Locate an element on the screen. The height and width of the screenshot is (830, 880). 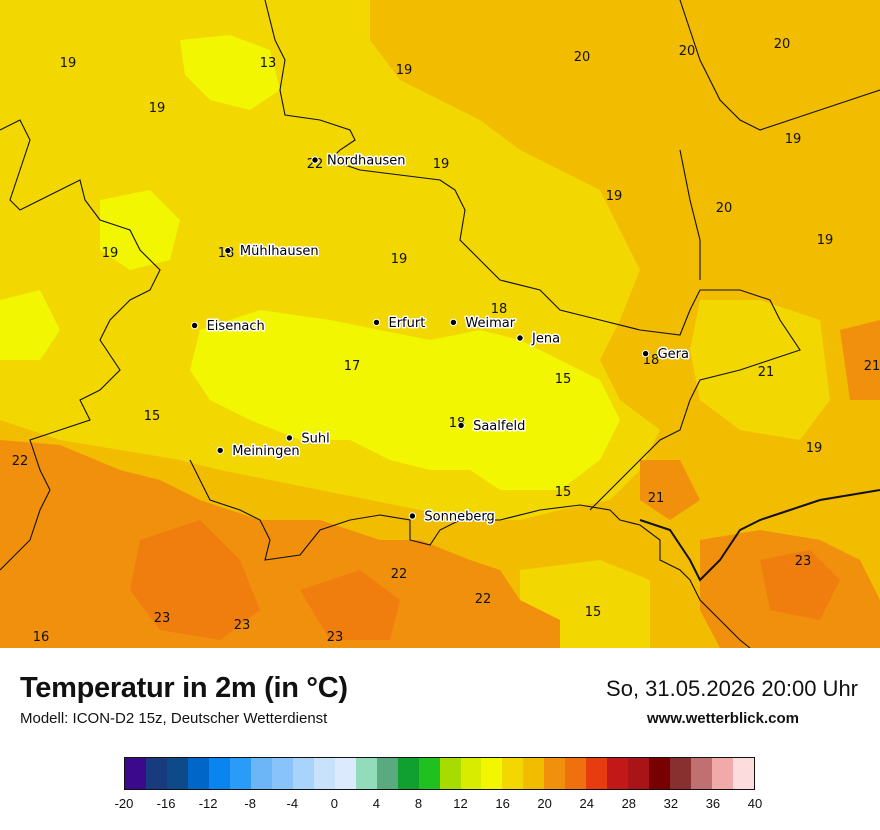
color-scale-tick: -16 is located at coordinates (166, 803).